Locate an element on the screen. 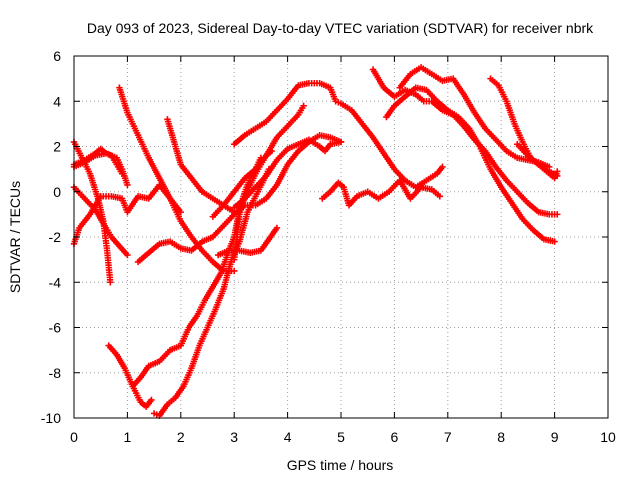 Image resolution: width=640 pixels, height=480 pixels. x-tick-label: 3 is located at coordinates (234, 437).